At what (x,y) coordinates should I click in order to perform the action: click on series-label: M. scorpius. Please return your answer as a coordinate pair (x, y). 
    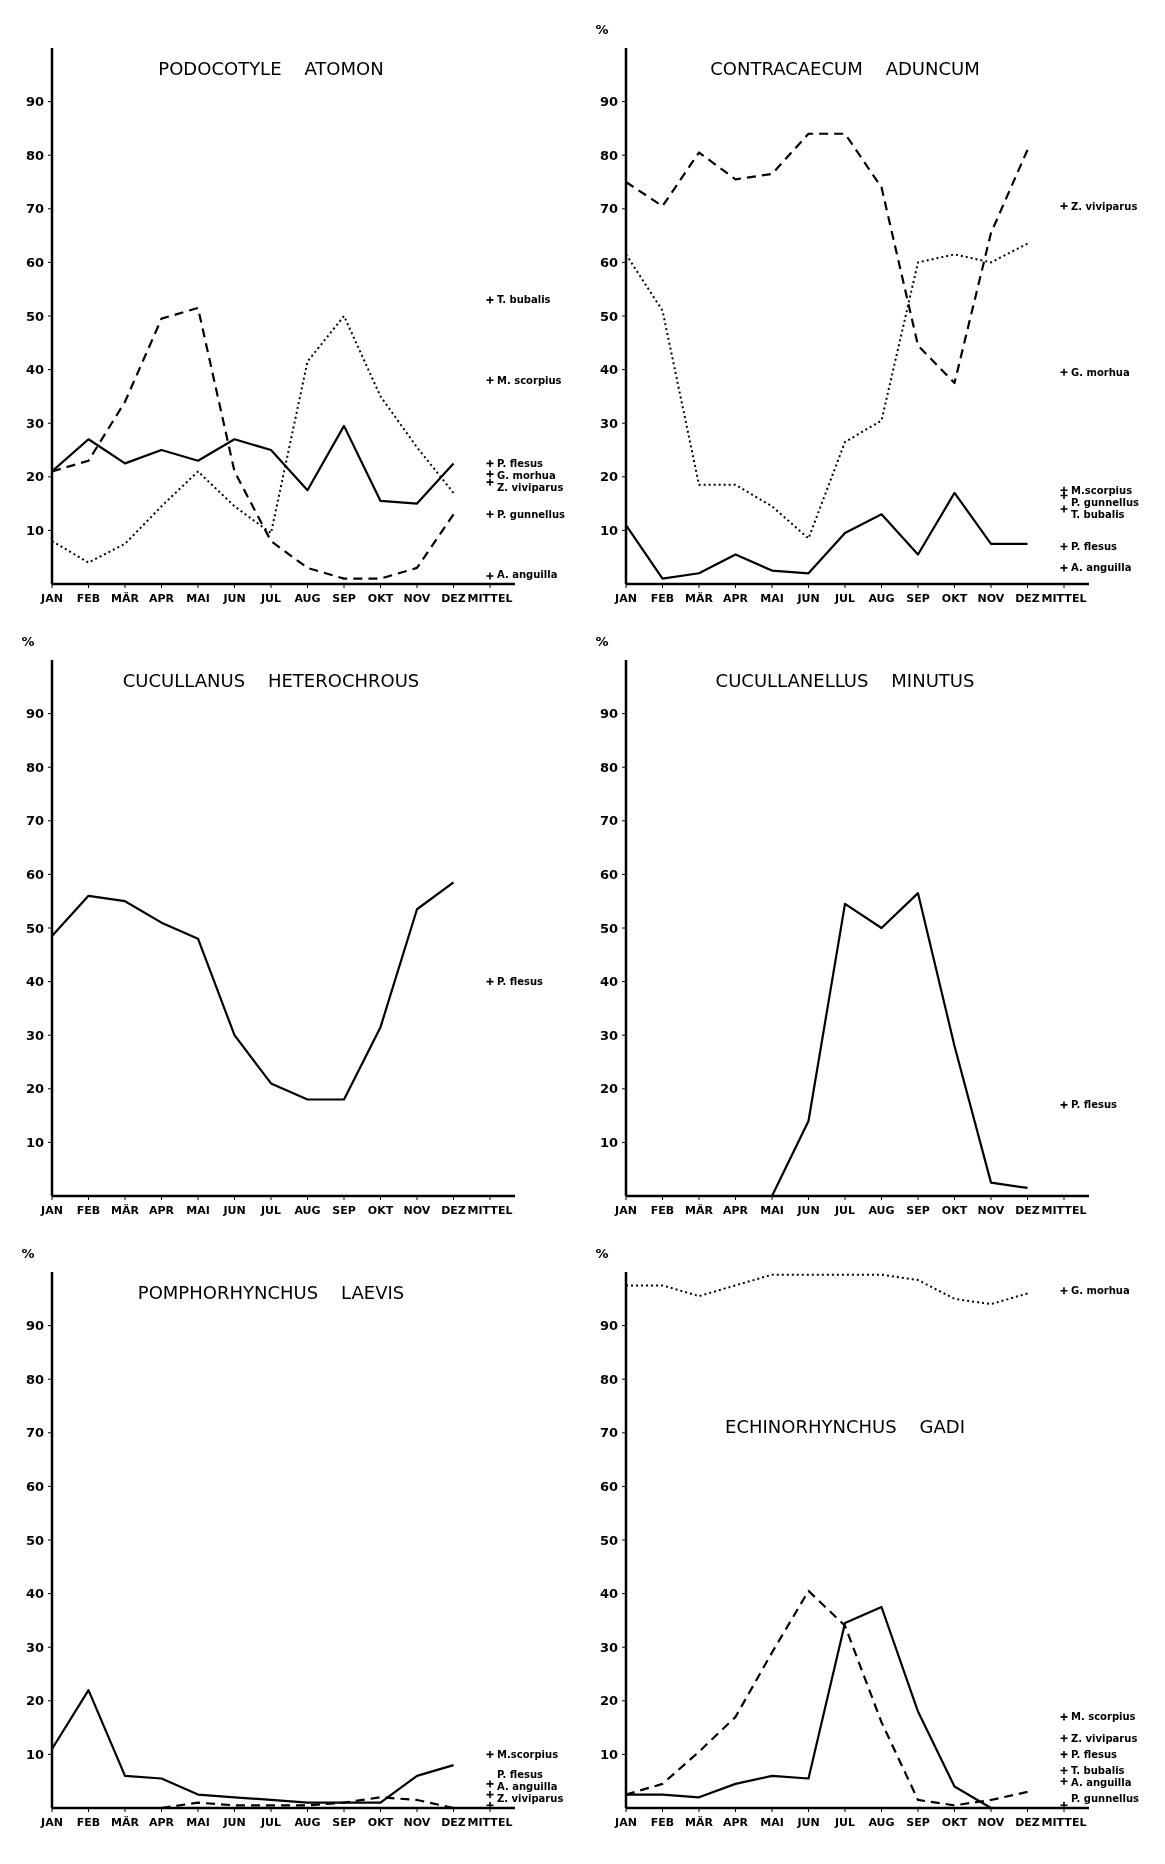
    Looking at the image, I should click on (1103, 1717).